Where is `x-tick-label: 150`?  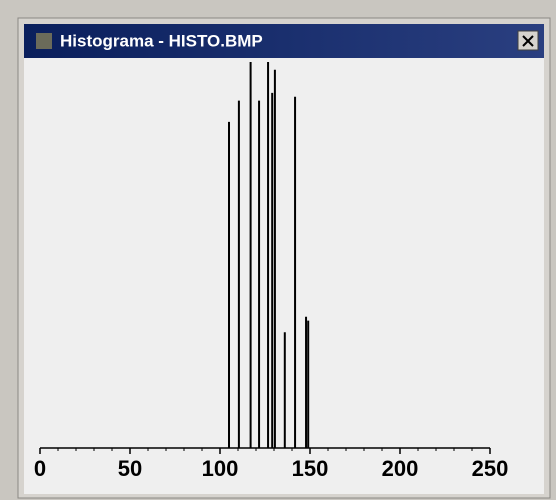 x-tick-label: 150 is located at coordinates (310, 468).